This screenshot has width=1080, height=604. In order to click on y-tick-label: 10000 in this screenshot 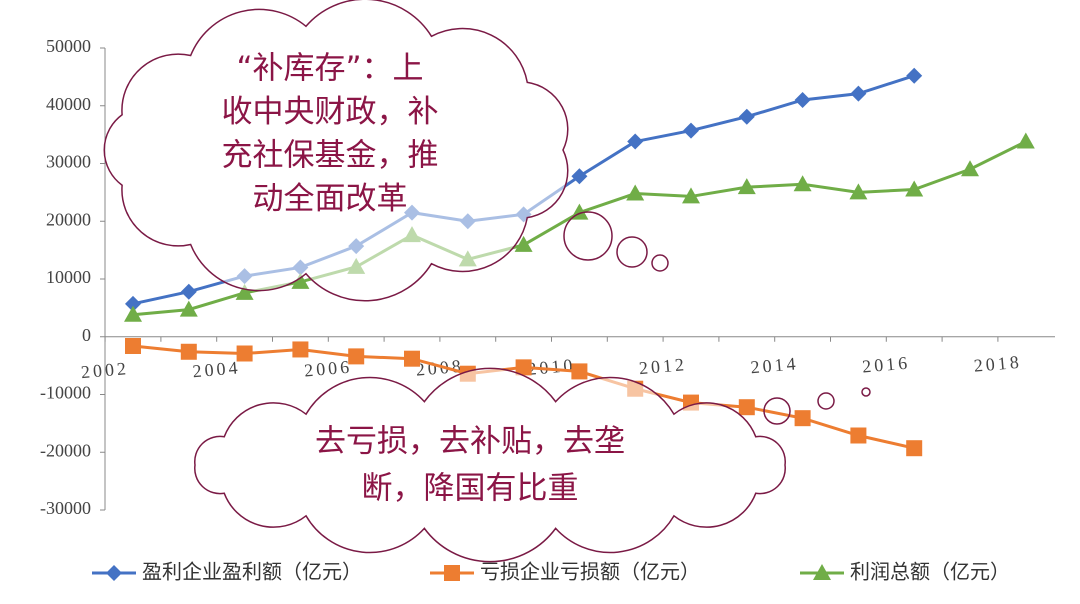, I will do `click(68, 277)`.